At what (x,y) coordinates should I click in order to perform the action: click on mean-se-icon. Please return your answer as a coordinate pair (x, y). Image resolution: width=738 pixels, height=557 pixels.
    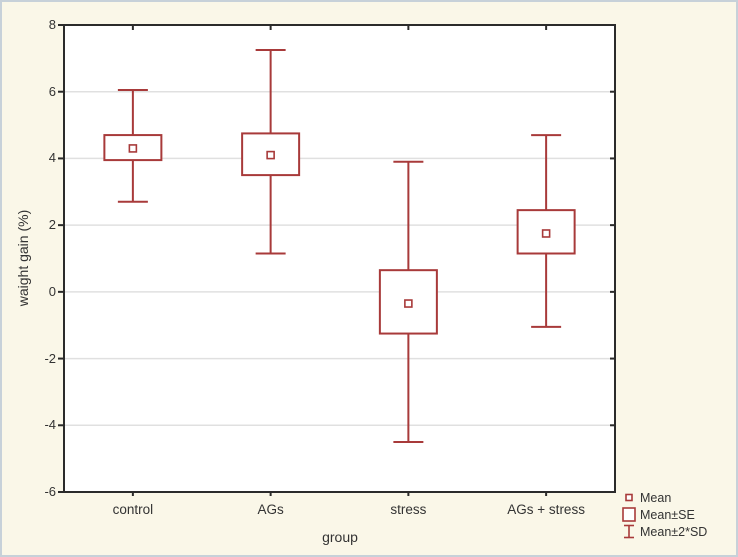
    Looking at the image, I should click on (629, 514).